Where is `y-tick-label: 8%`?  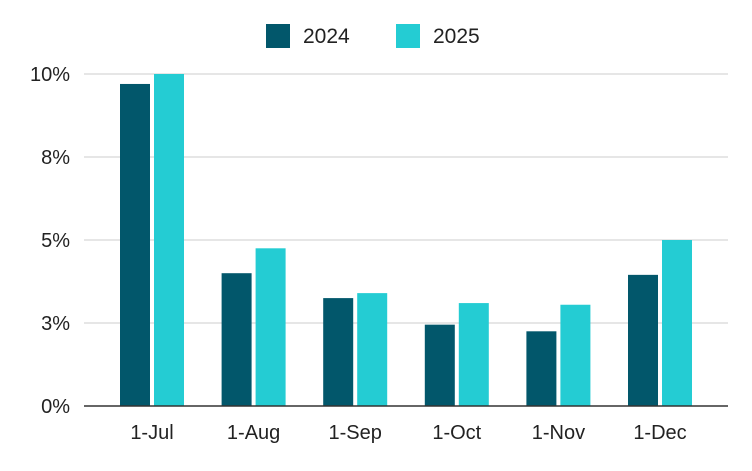 y-tick-label: 8% is located at coordinates (55, 158).